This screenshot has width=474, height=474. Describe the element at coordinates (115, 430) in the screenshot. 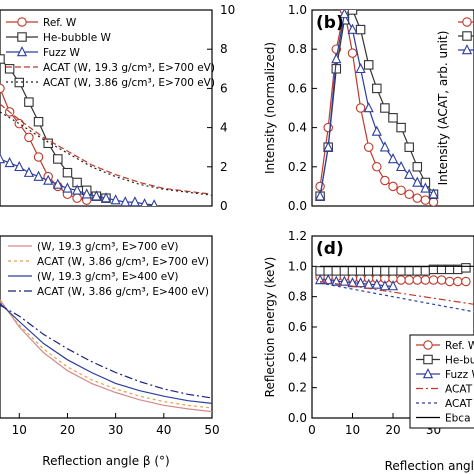

I see `x-tick-label: 30` at that location.